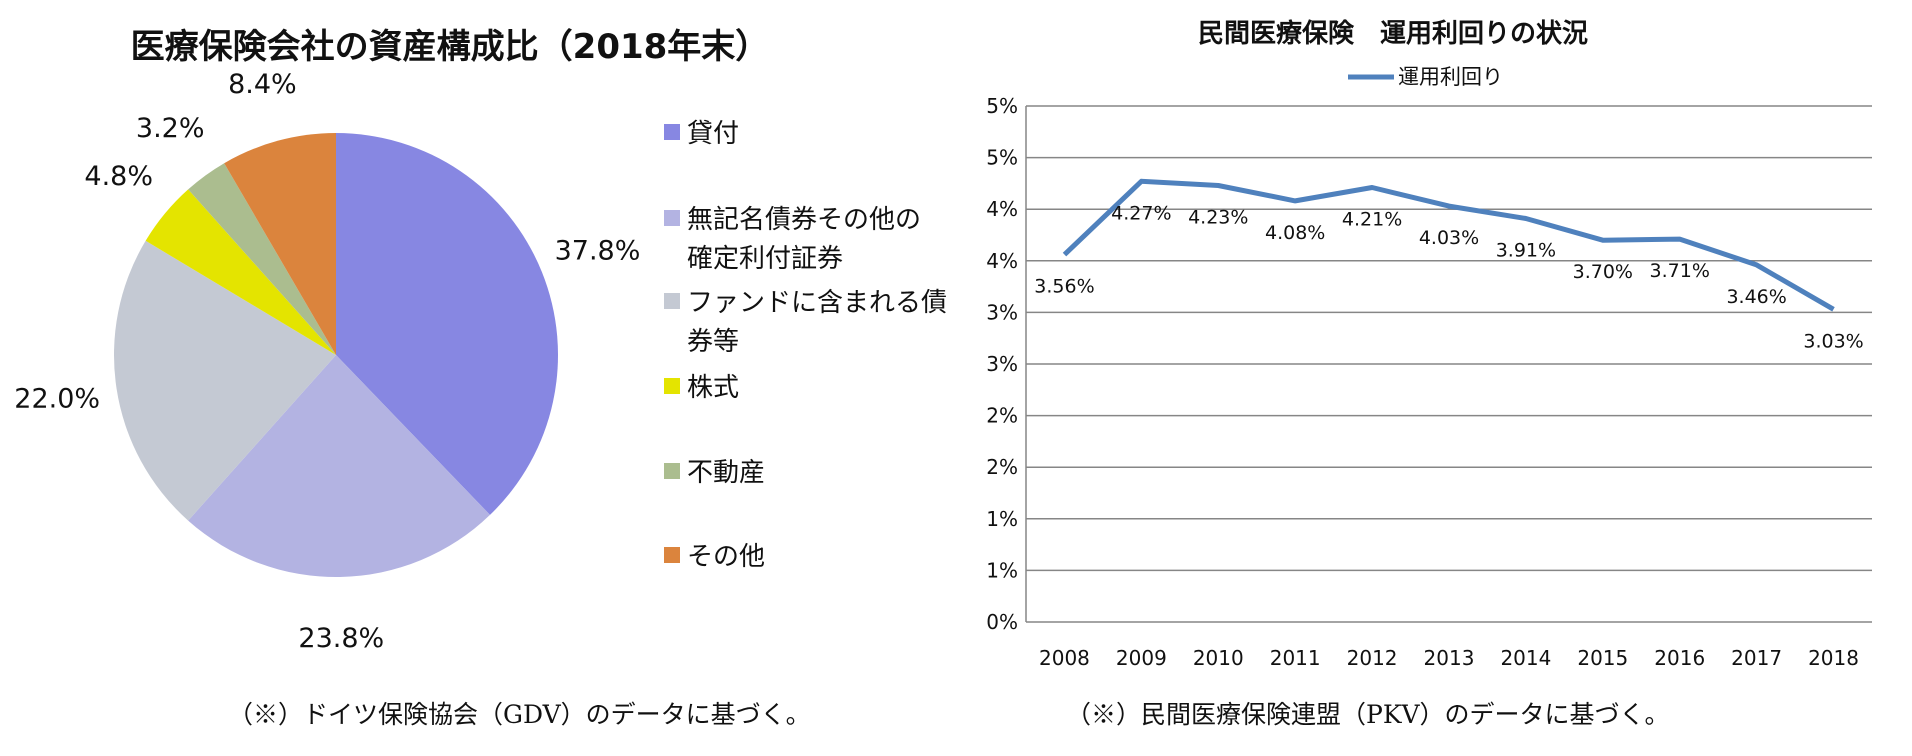 This screenshot has width=1912, height=756. Describe the element at coordinates (804, 220) in the screenshot. I see `legend-label: 無記名債券その他の` at that location.